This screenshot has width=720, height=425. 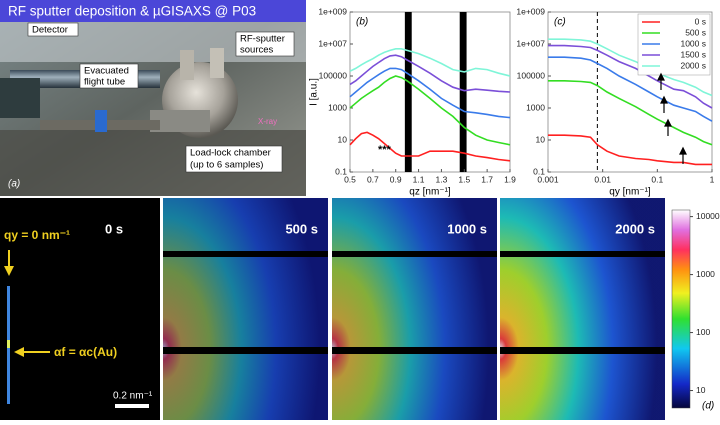 What do you see at coordinates (693, 54) in the screenshot?
I see `legend-label: 1500 s` at bounding box center [693, 54].